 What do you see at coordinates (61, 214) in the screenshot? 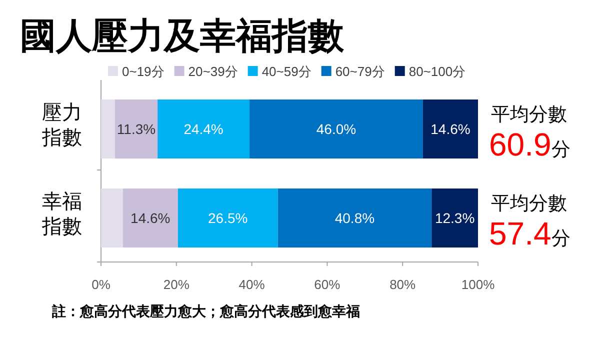
I see `y-tick-label: 幸福指數` at bounding box center [61, 214].